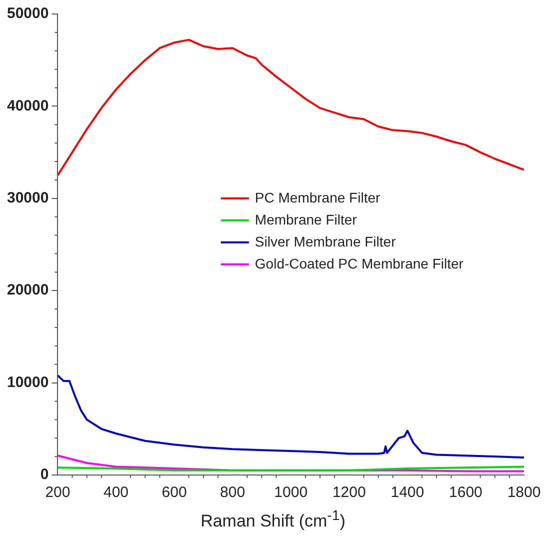  What do you see at coordinates (317, 197) in the screenshot?
I see `legend-label: PC Membrane Filter` at bounding box center [317, 197].